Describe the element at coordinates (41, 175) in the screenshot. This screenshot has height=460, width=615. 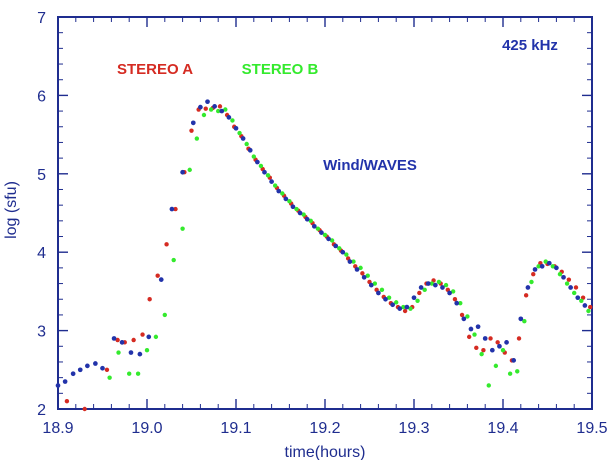
I see `y-tick-label: 5` at that location.